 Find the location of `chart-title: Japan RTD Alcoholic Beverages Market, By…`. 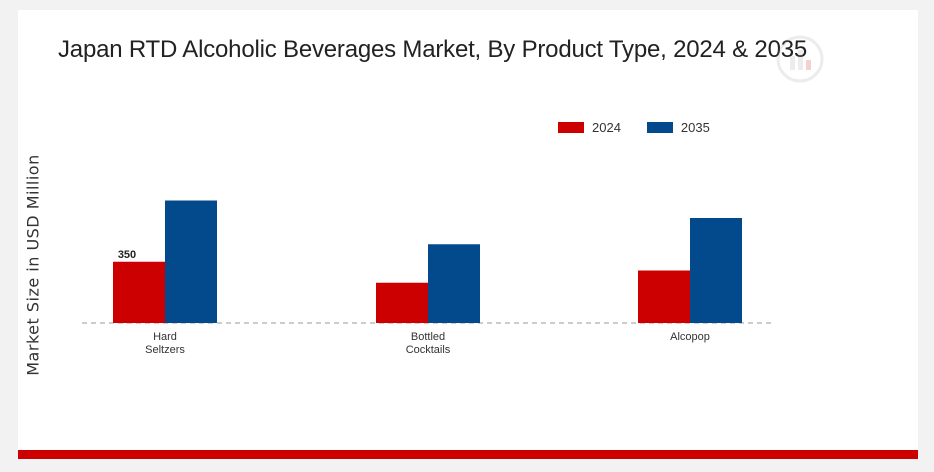

chart-title: Japan RTD Alcoholic Beverages Market, By… is located at coordinates (433, 49).